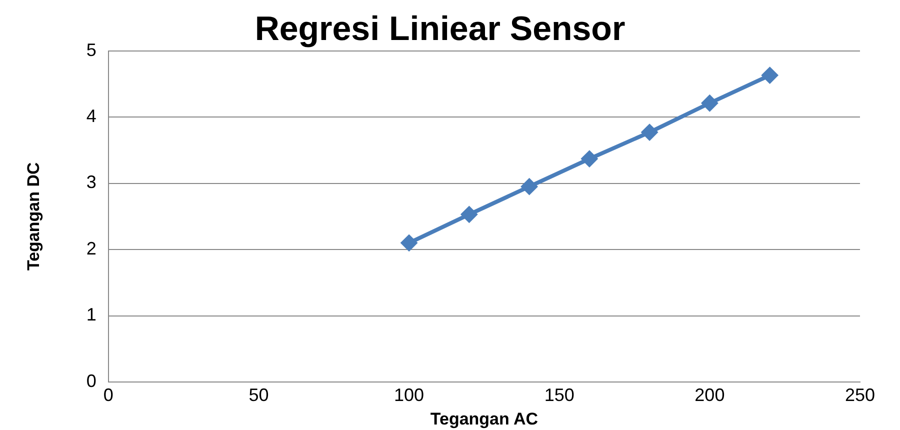  I want to click on y-tick-label: 3, so click(91, 182).